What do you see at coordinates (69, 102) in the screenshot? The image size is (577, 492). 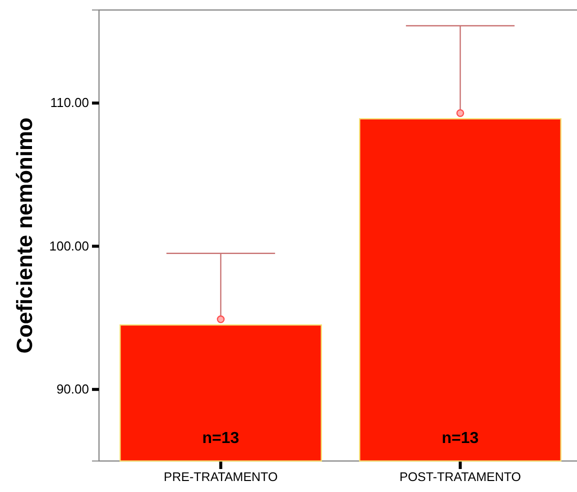 I see `y-tick-label: 110.00` at bounding box center [69, 102].